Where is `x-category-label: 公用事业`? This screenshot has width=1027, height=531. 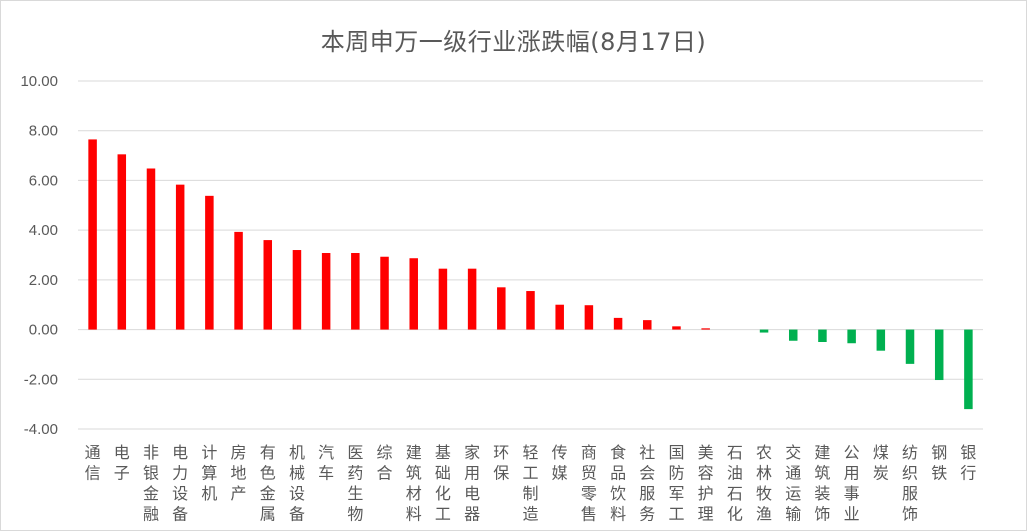
x-category-label: 公用事业 is located at coordinates (852, 483).